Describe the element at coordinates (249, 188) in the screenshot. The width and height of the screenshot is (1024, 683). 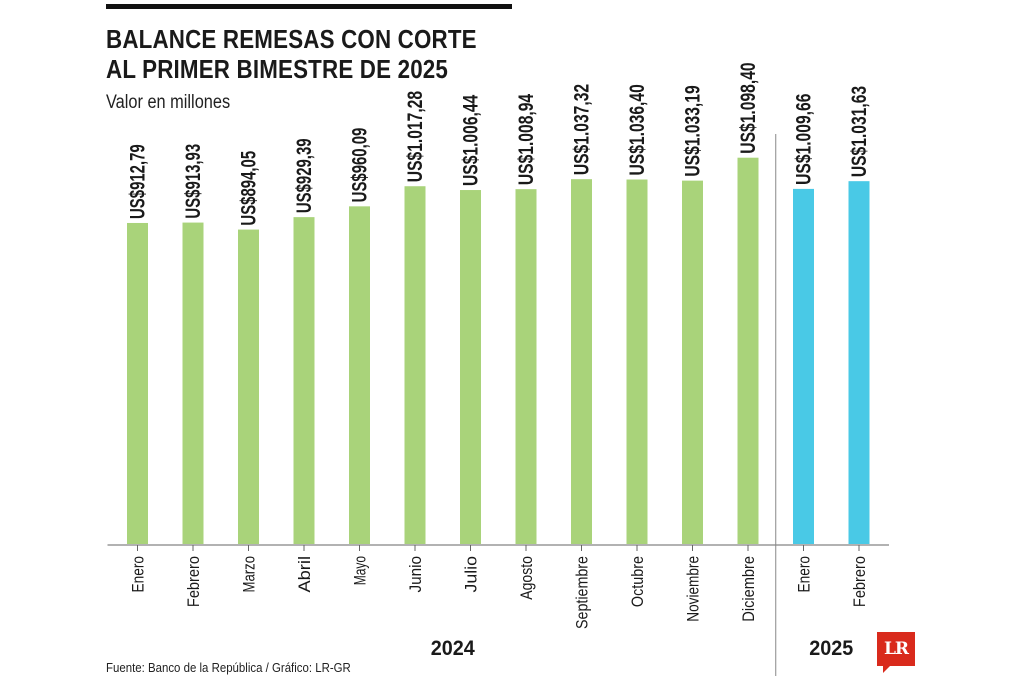
I see `data-label: US$894,05` at that location.